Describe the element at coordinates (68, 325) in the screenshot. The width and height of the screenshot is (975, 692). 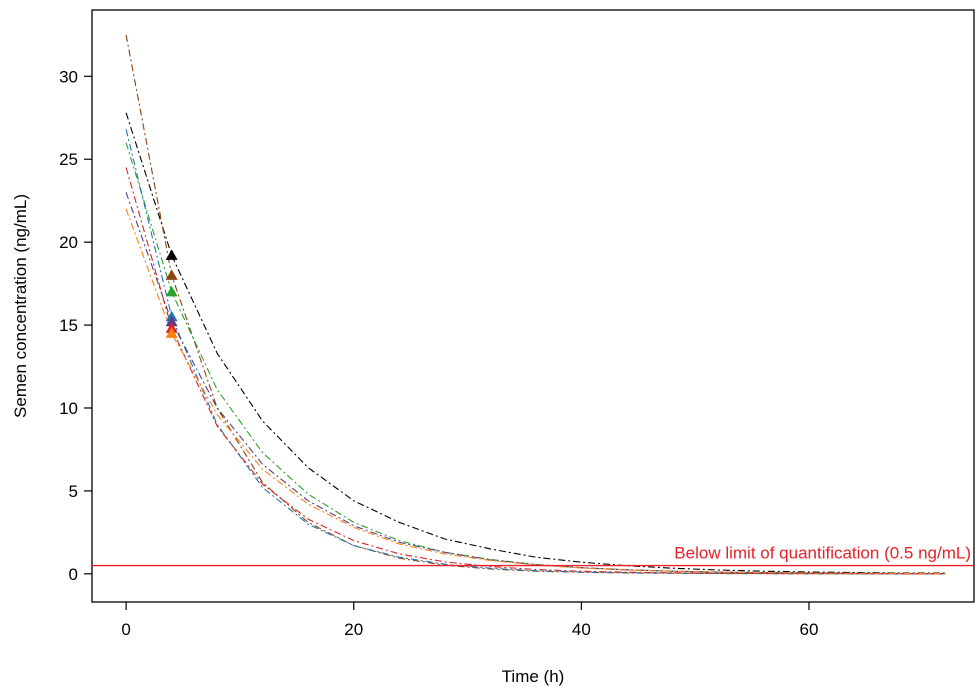
I see `y-tick-label: 15` at that location.